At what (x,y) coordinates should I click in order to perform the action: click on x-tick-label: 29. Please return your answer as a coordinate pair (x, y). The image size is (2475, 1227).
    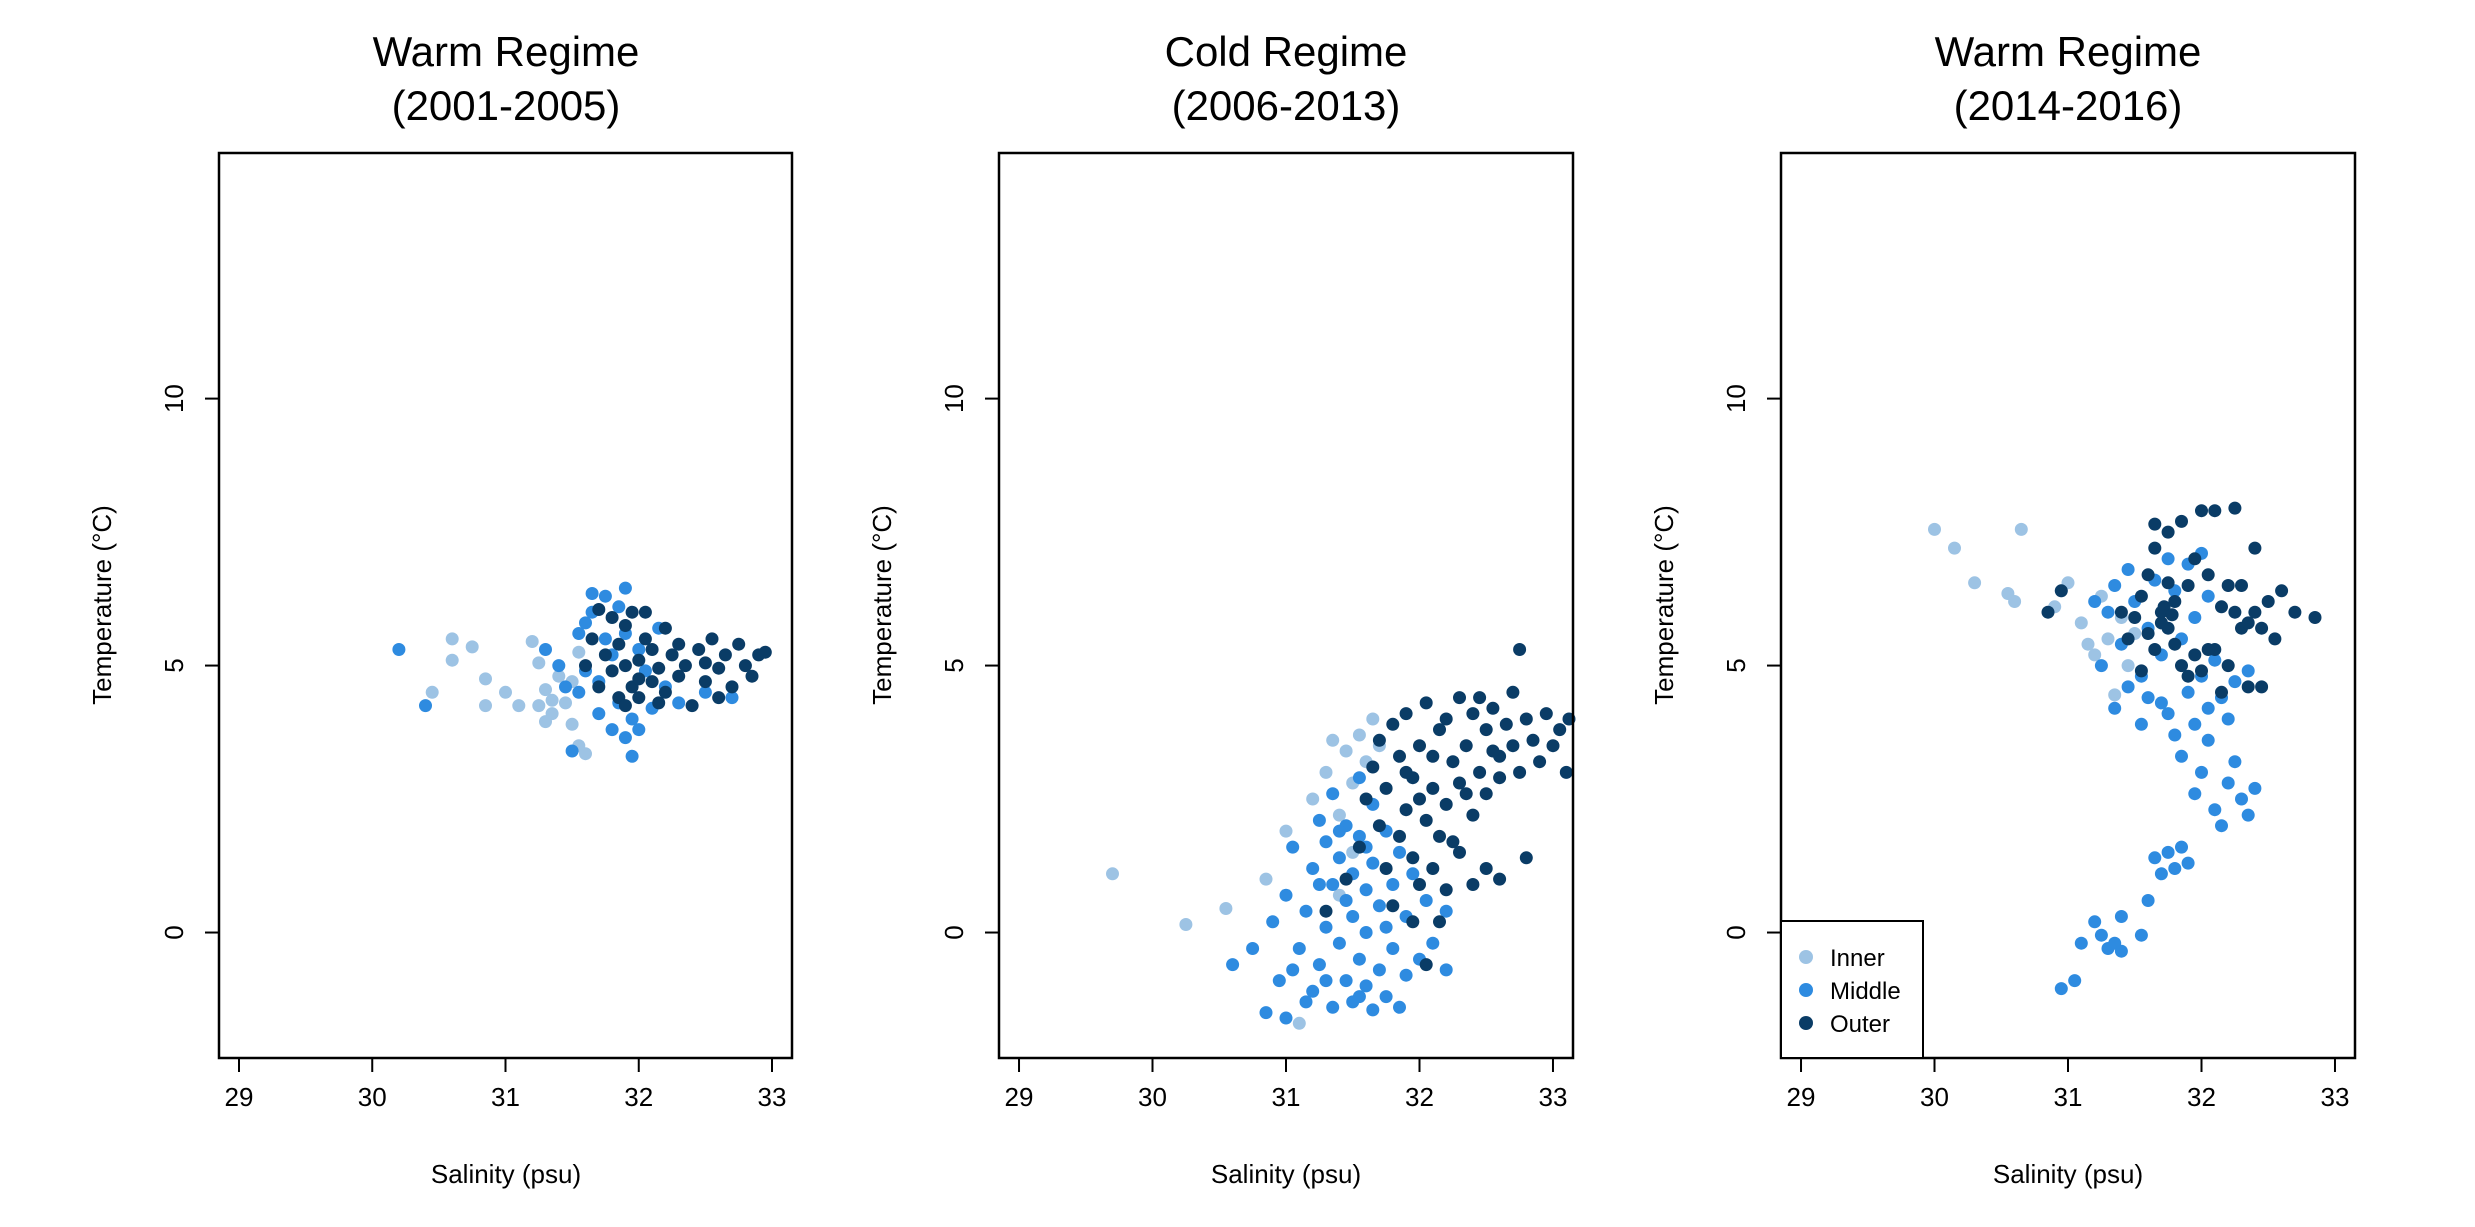
    Looking at the image, I should click on (239, 1097).